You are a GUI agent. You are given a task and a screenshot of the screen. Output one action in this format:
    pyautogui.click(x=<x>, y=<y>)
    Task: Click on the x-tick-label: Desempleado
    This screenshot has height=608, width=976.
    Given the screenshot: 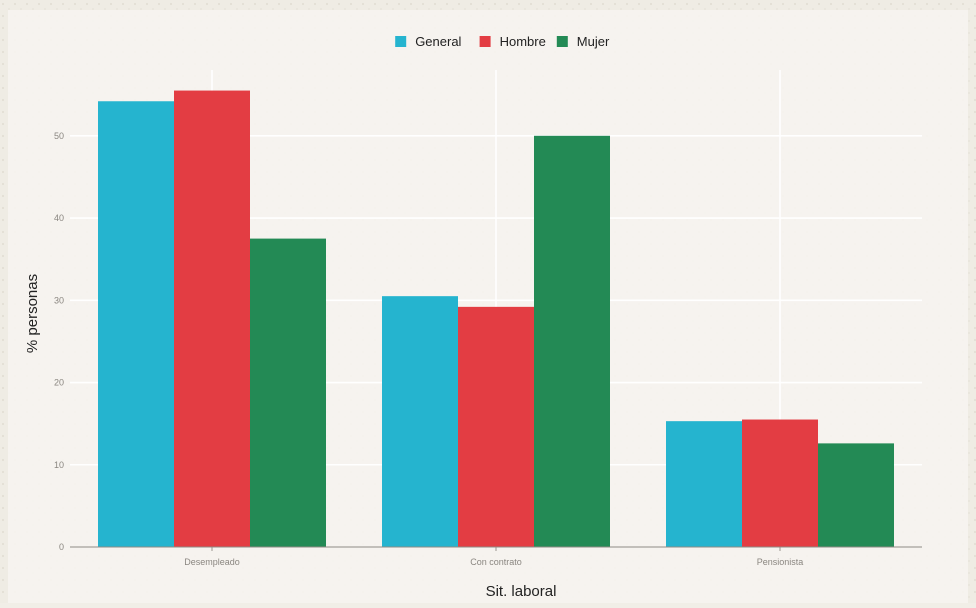 What is the action you would take?
    pyautogui.click(x=212, y=562)
    